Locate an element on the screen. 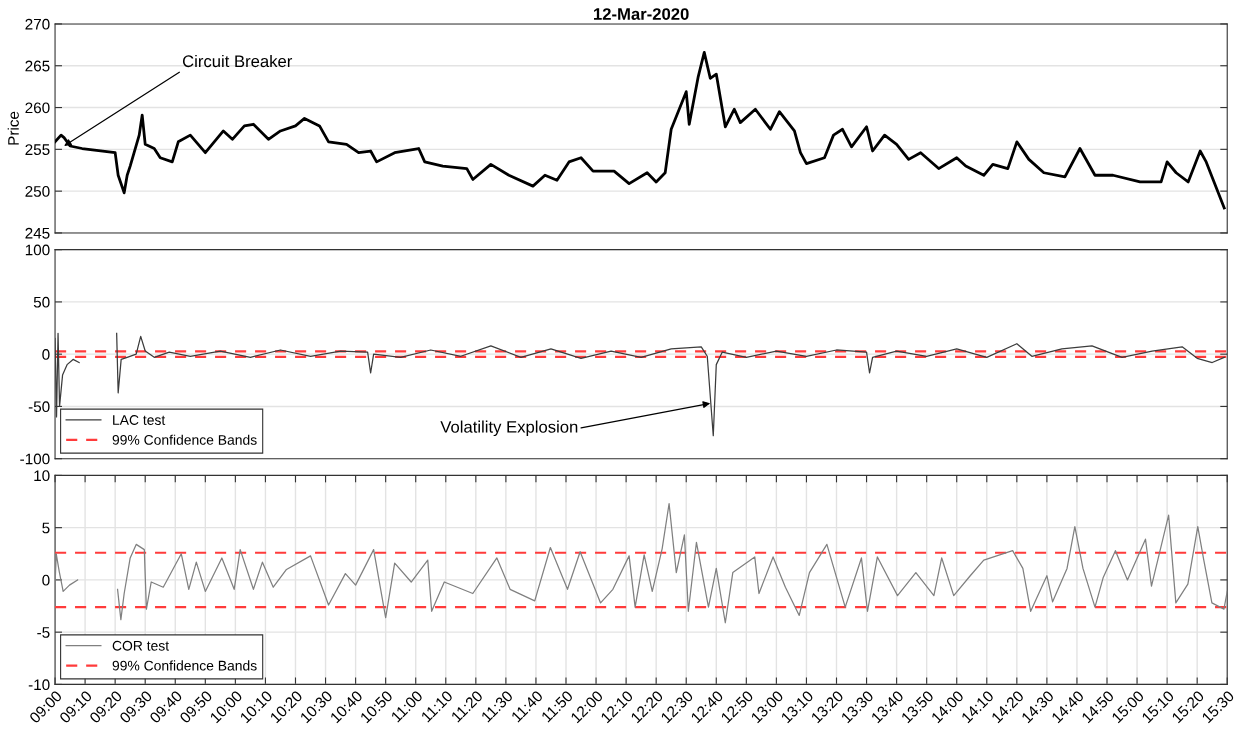 This screenshot has height=748, width=1251. y-tick-label: 265 is located at coordinates (37, 66).